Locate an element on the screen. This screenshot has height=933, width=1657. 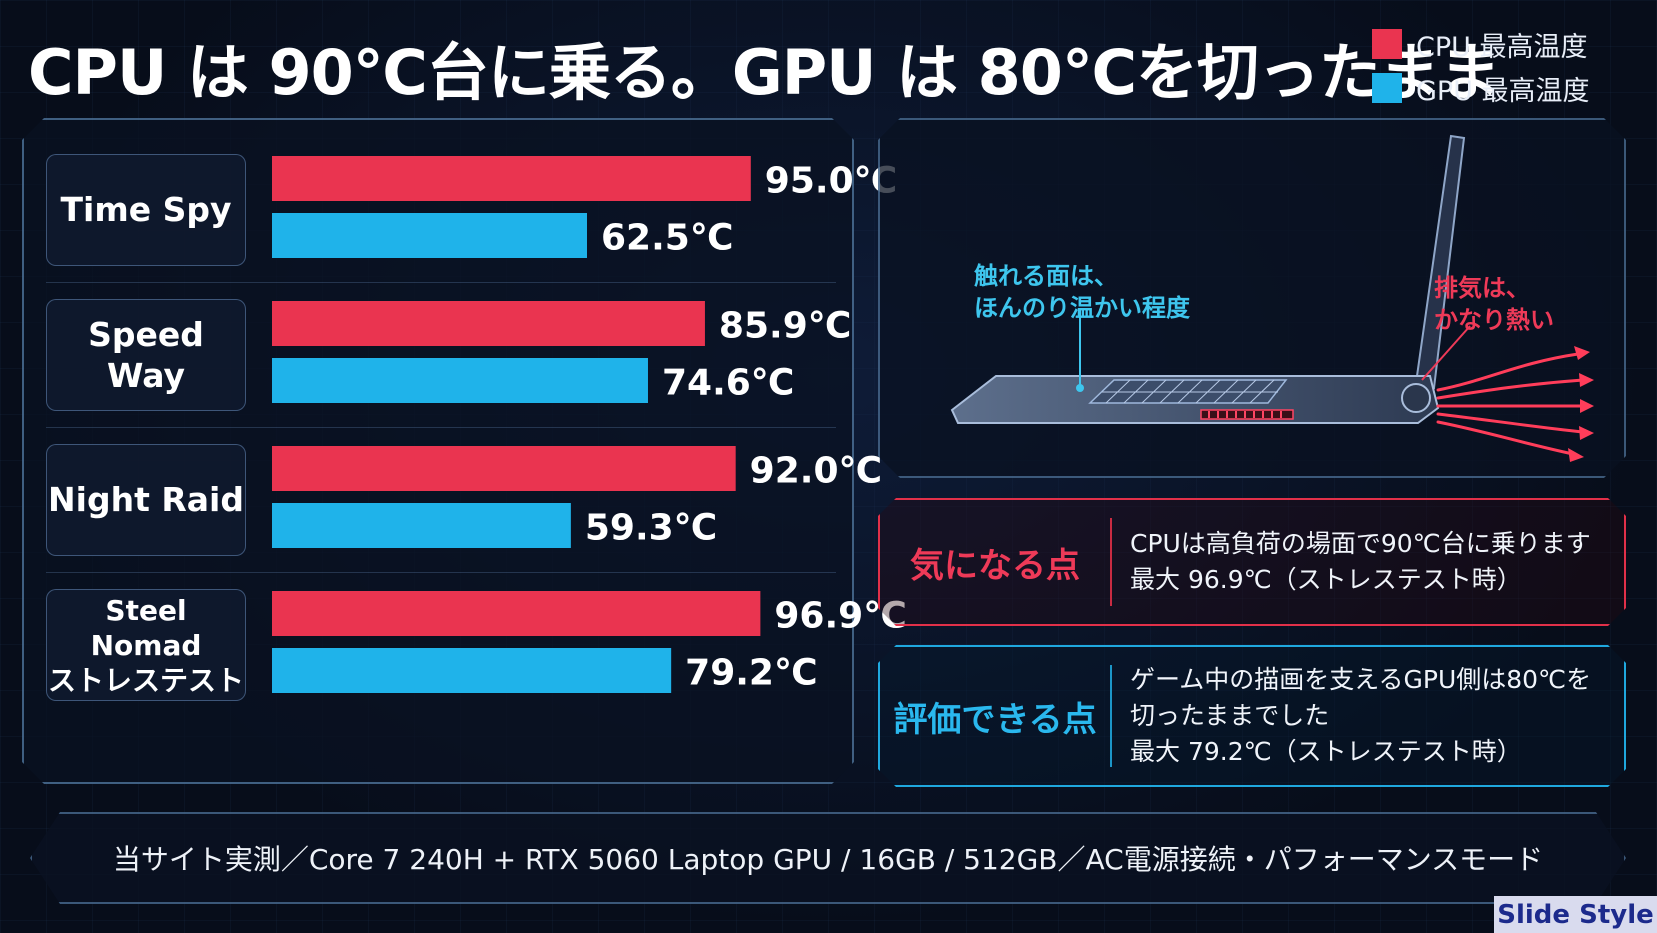
category-label: Speed Way is located at coordinates (146, 355).